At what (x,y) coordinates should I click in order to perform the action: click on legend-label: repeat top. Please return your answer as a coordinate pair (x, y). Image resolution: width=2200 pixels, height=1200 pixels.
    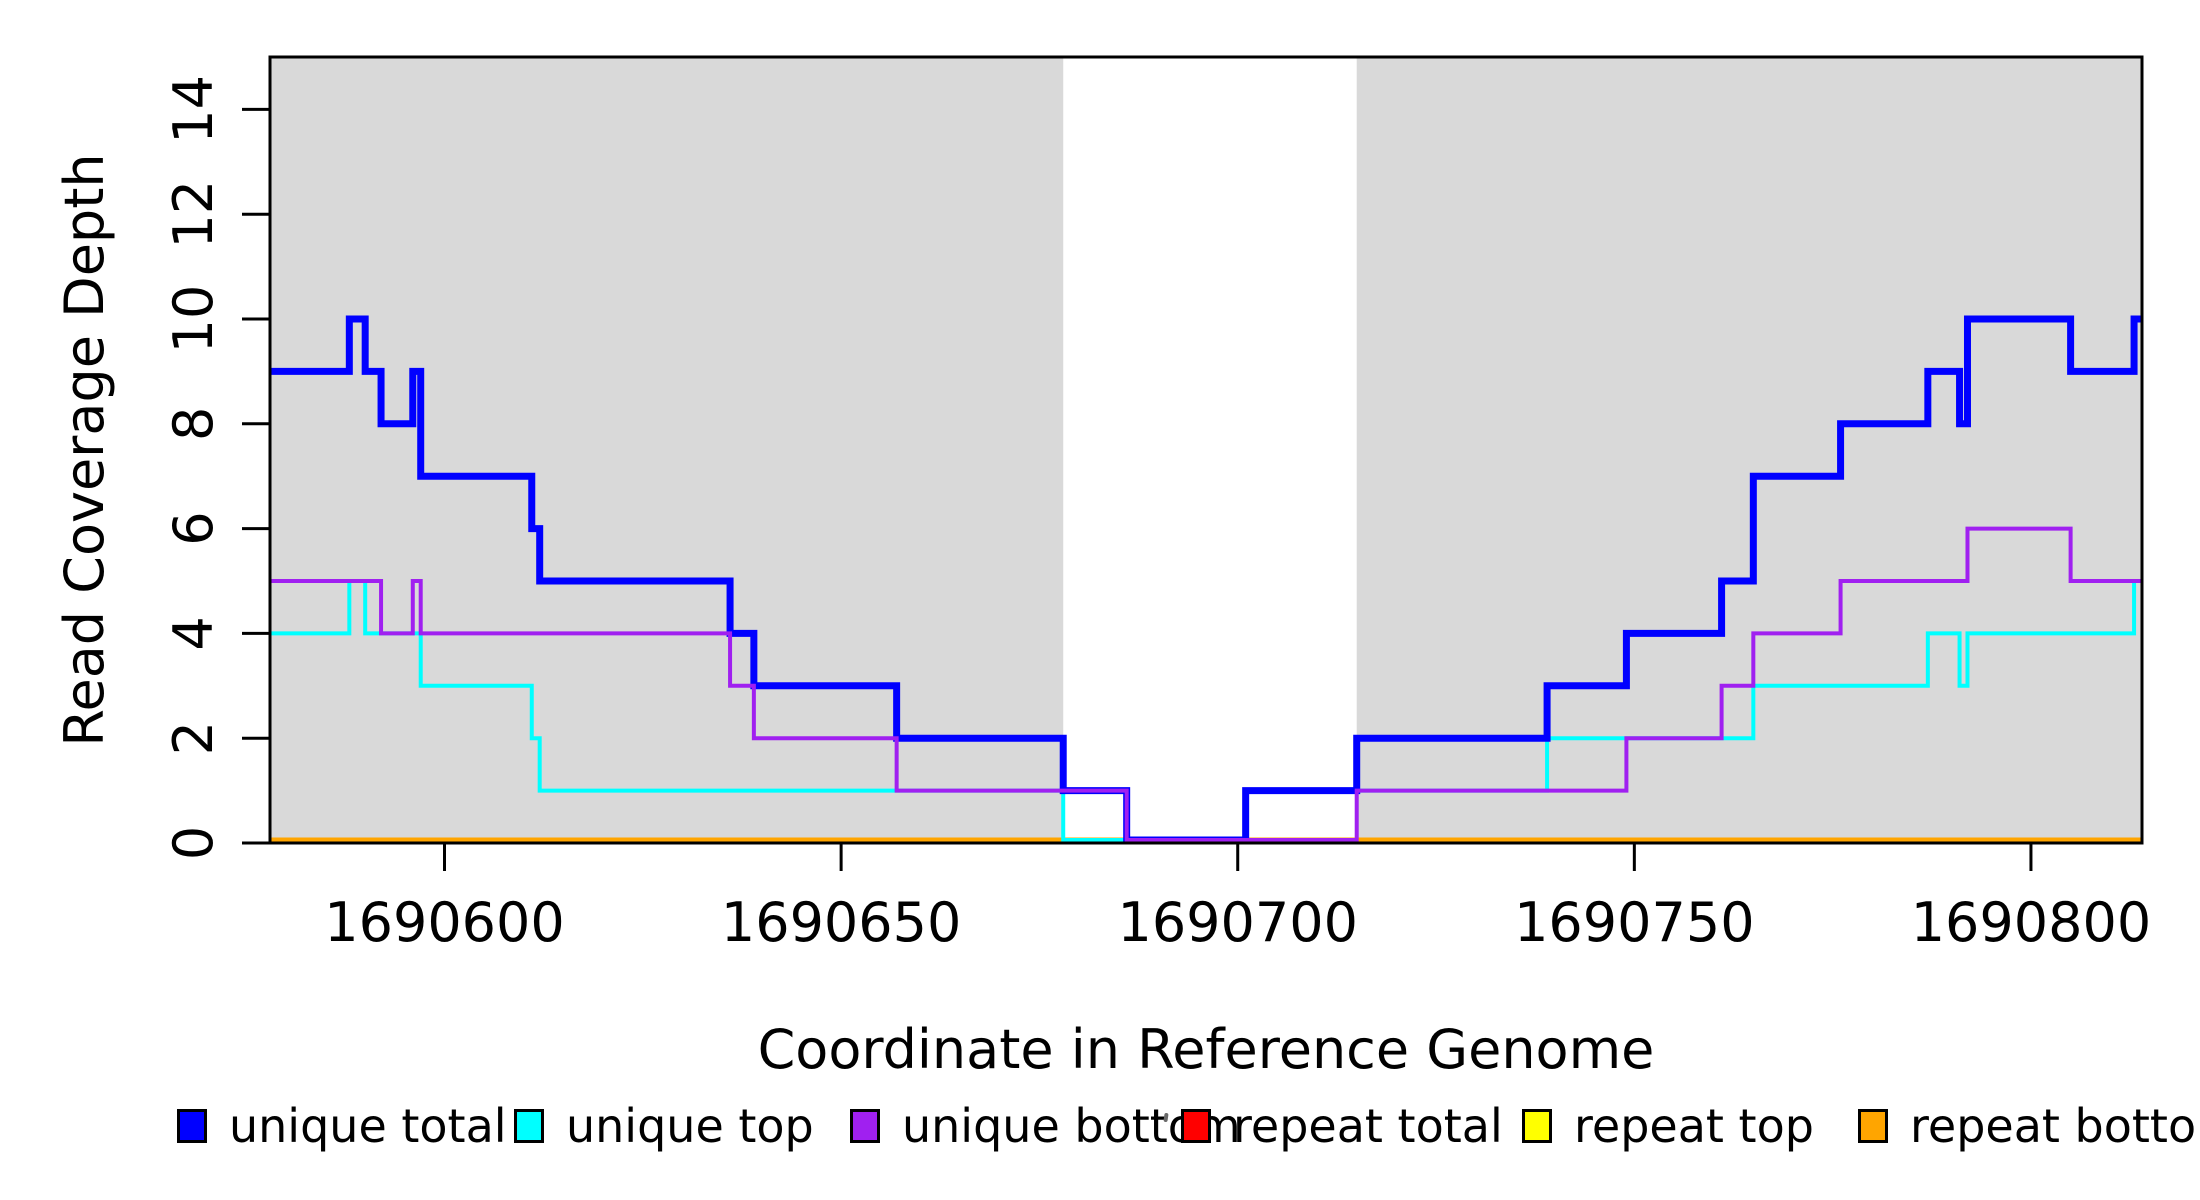
    Looking at the image, I should click on (1694, 1126).